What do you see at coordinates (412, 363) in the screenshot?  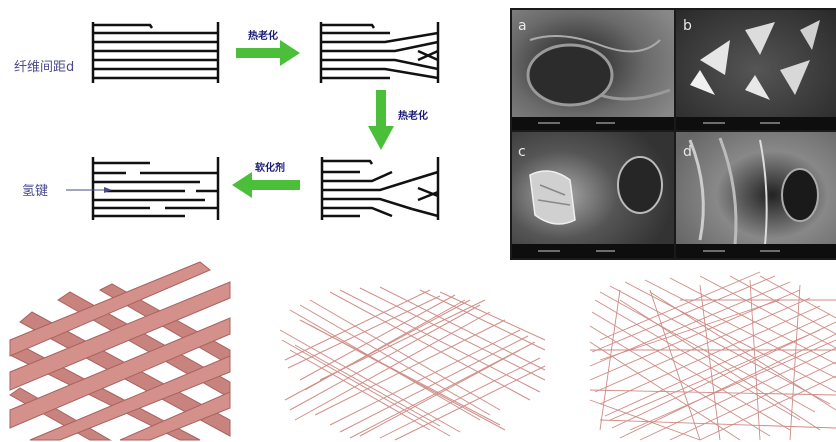 I see `fibrous-lattice-illustration` at bounding box center [412, 363].